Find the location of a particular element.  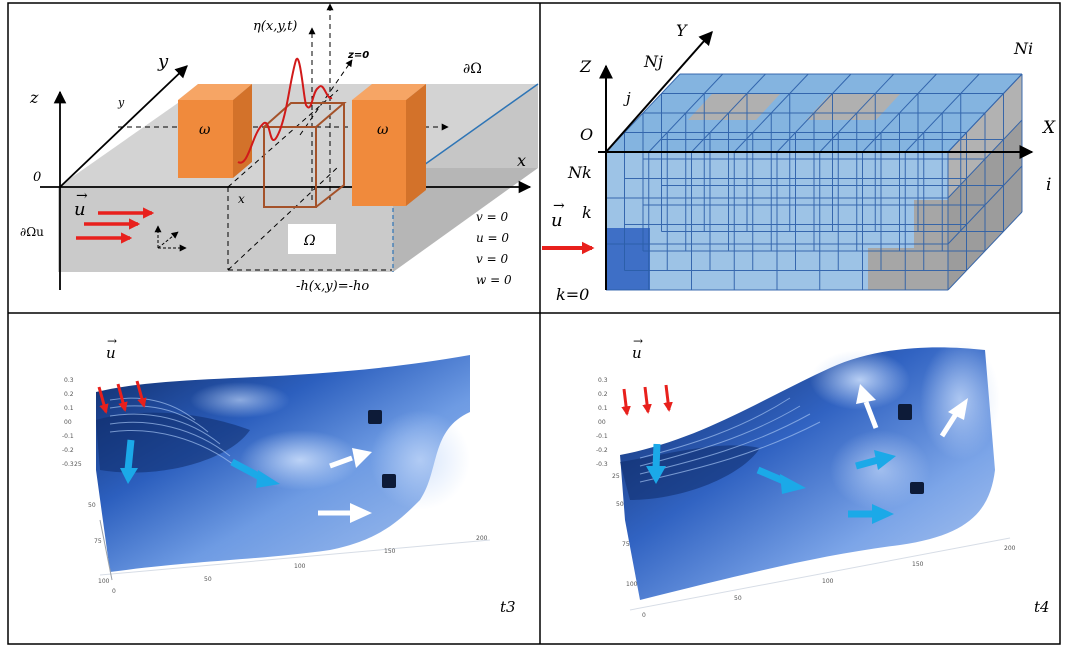

eta-label: η(x,y,t) is located at coordinates (275, 26).